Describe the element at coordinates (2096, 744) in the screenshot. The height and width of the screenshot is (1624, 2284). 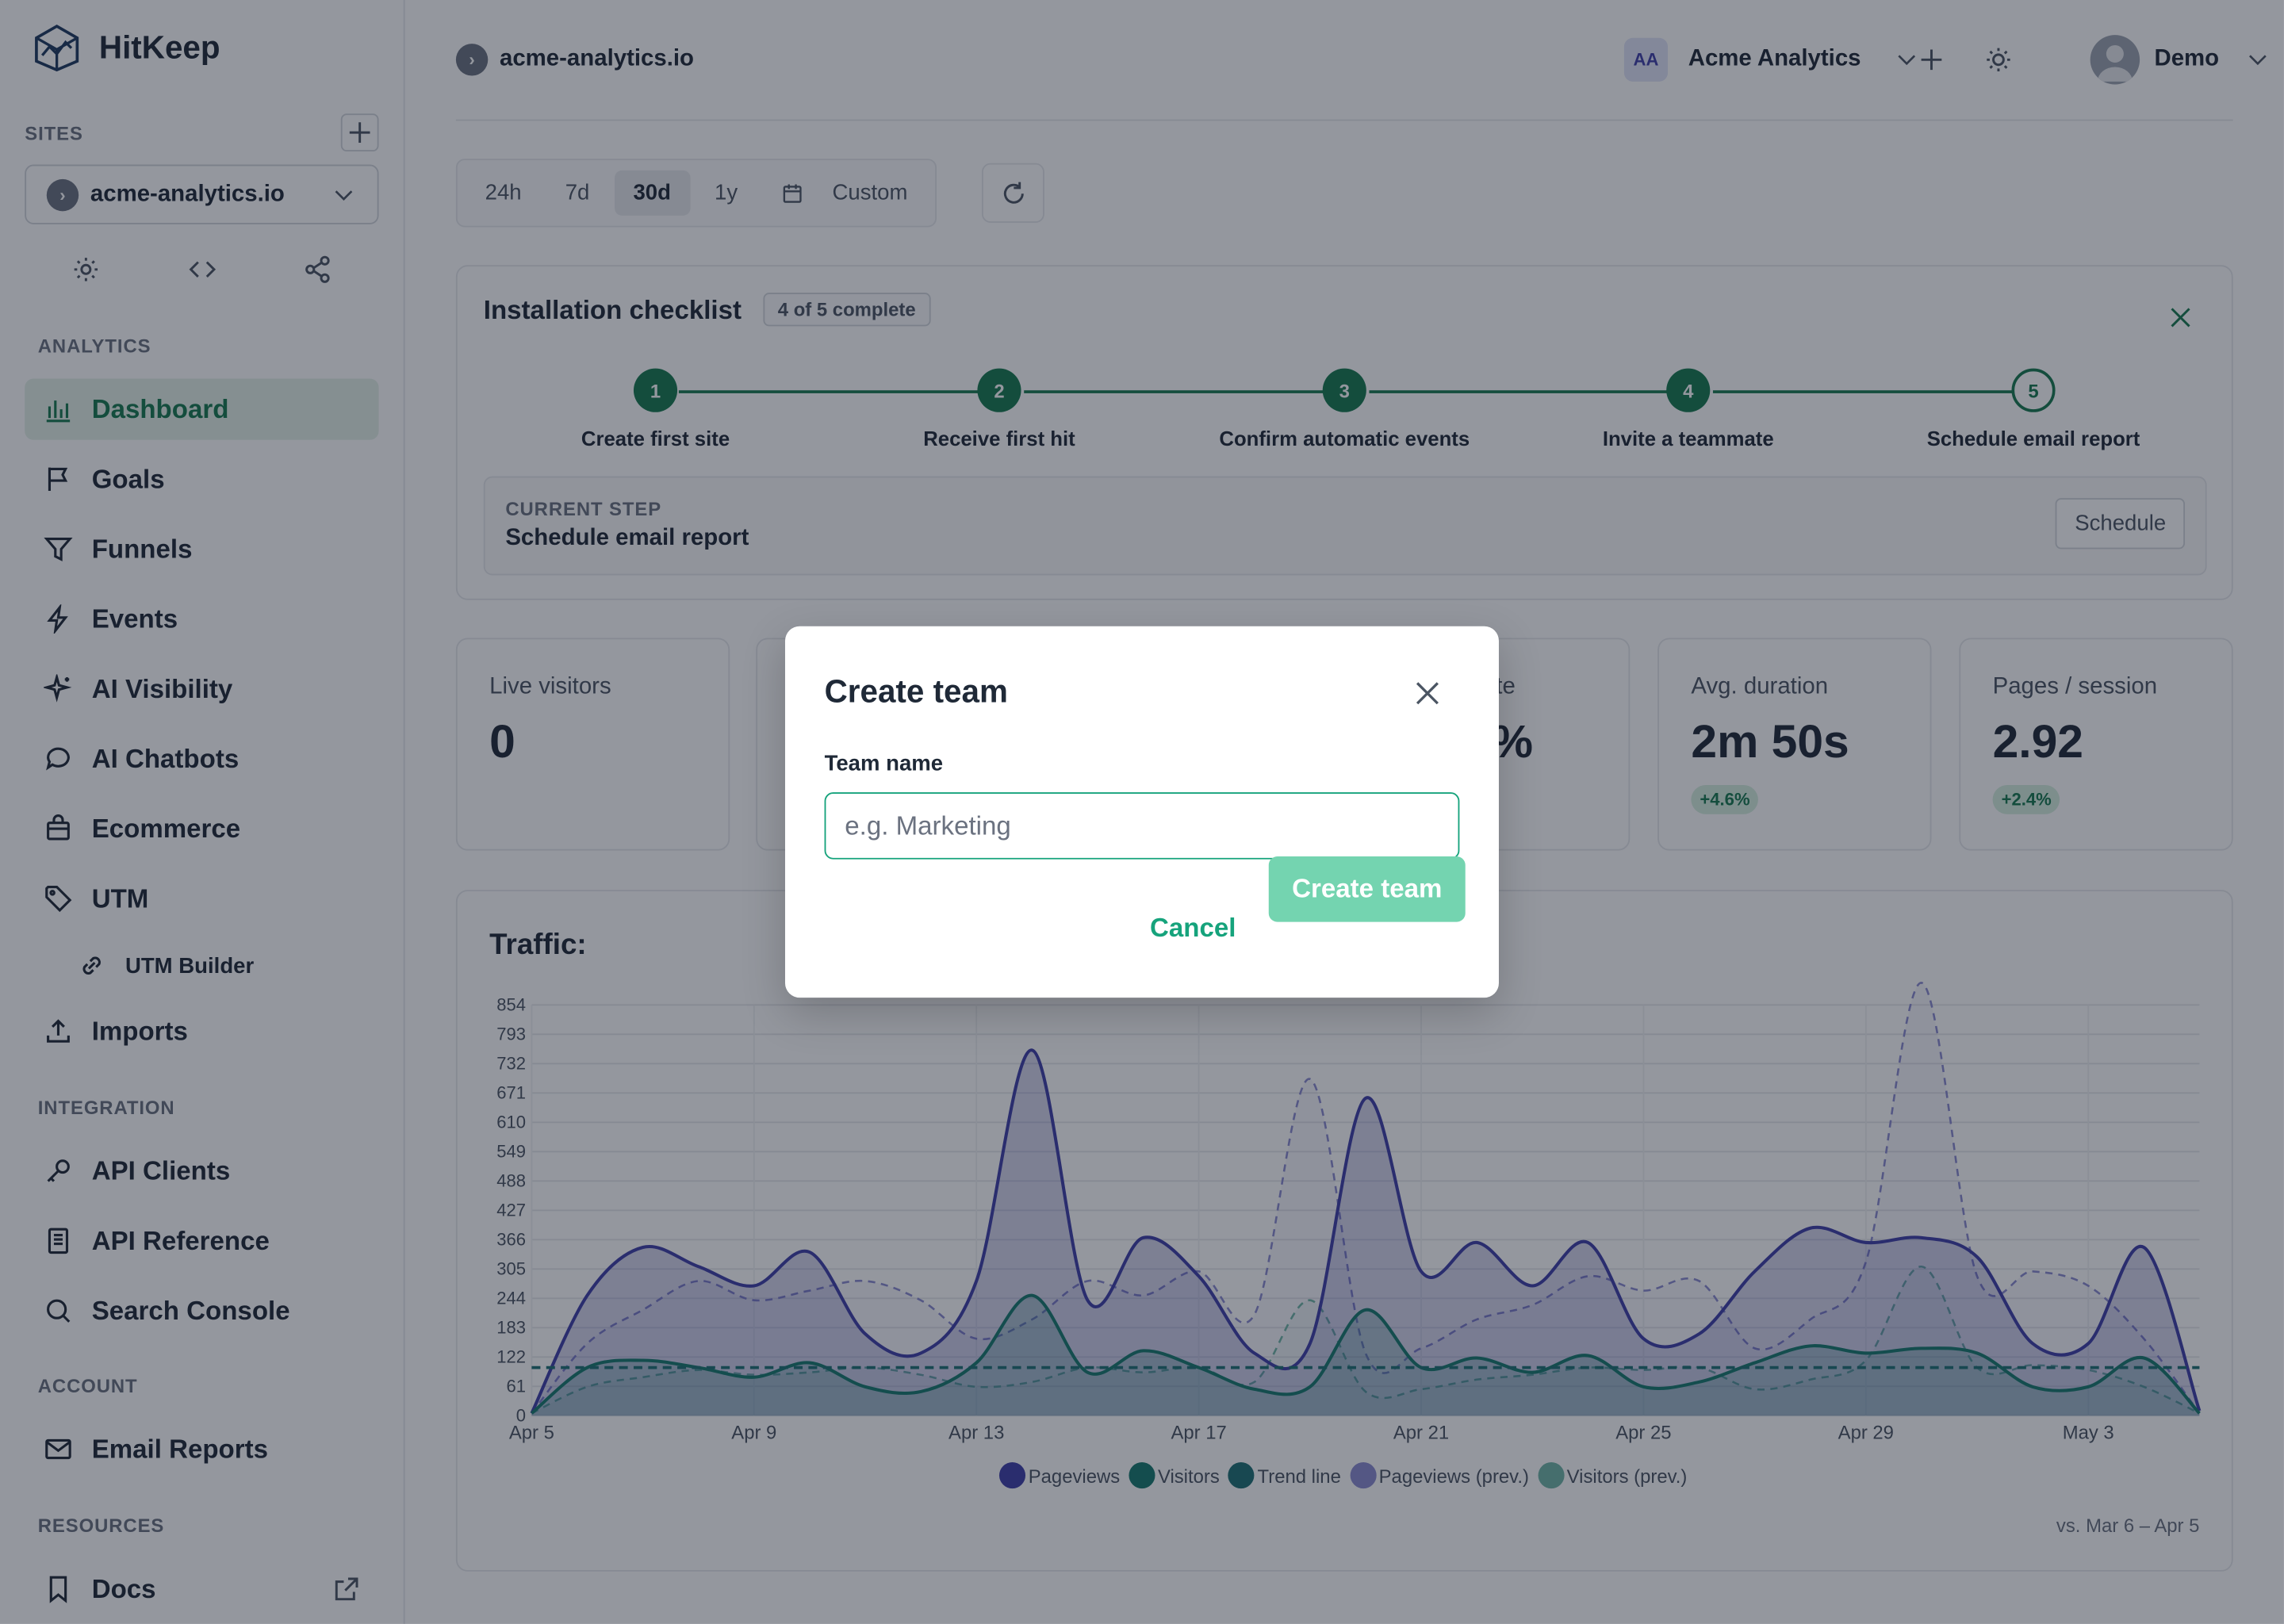
I see `stat-card-pages-per-session: Pages / session 2.92 +2.4%` at that location.